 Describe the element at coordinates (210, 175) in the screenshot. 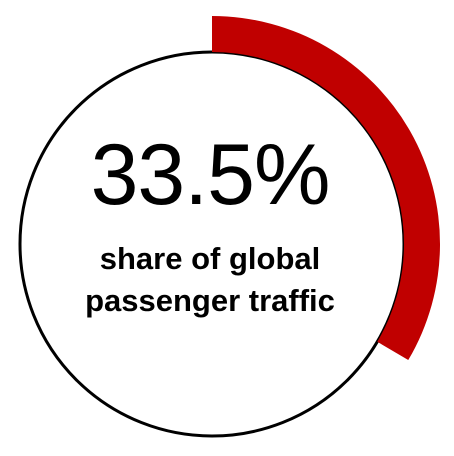

I see `percentage-value: 33.5%` at that location.